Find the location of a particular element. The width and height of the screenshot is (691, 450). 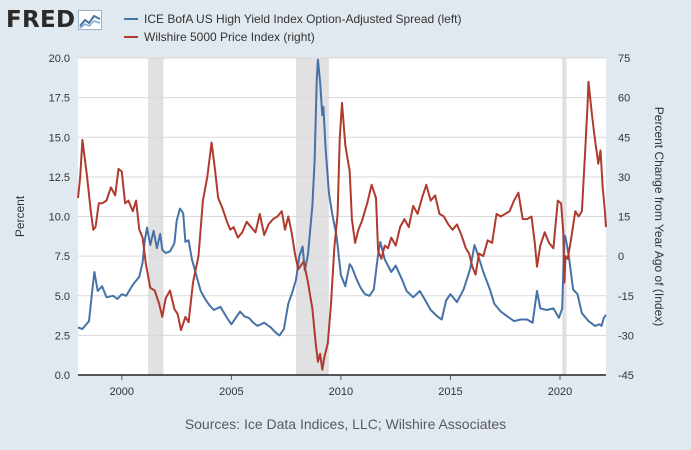

y-right-axis-title: Percent Change from Year Ago of (Index) is located at coordinates (659, 216).